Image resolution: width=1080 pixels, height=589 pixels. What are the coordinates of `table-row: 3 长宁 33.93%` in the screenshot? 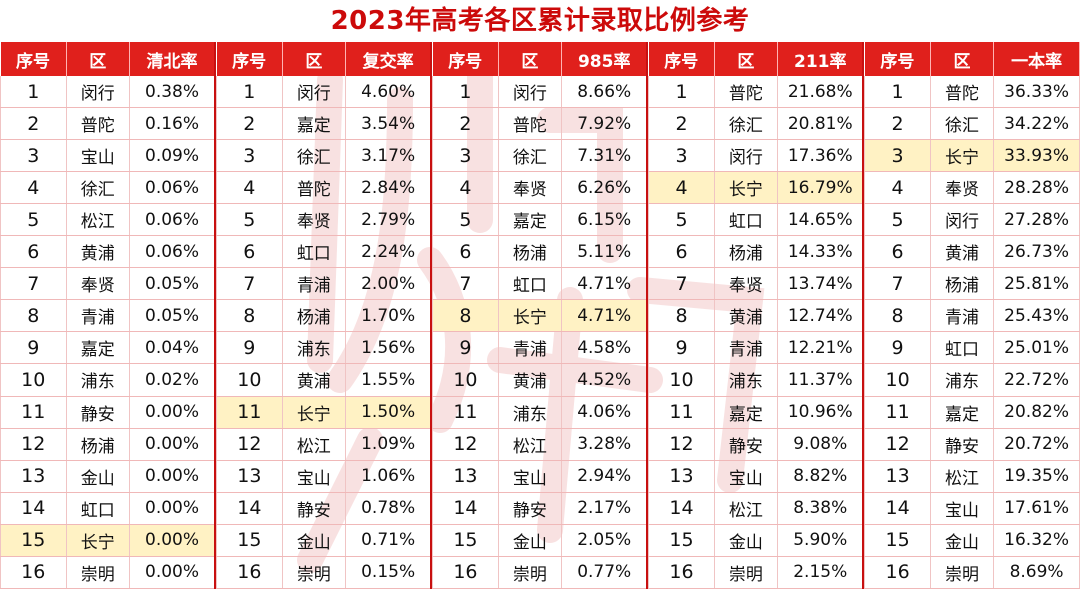 It's located at (972, 156).